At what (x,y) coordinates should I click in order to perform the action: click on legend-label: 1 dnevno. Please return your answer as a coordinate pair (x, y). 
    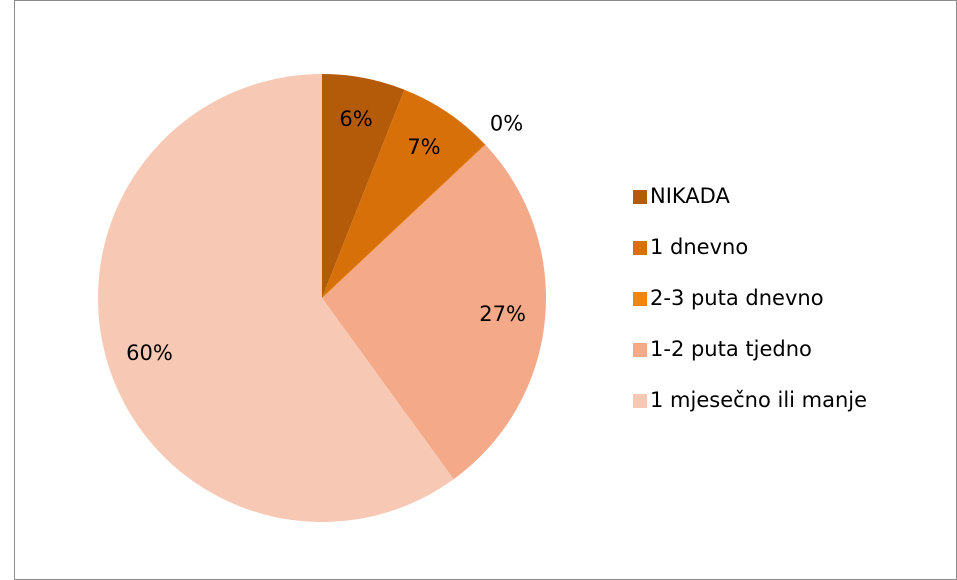
    Looking at the image, I should click on (699, 247).